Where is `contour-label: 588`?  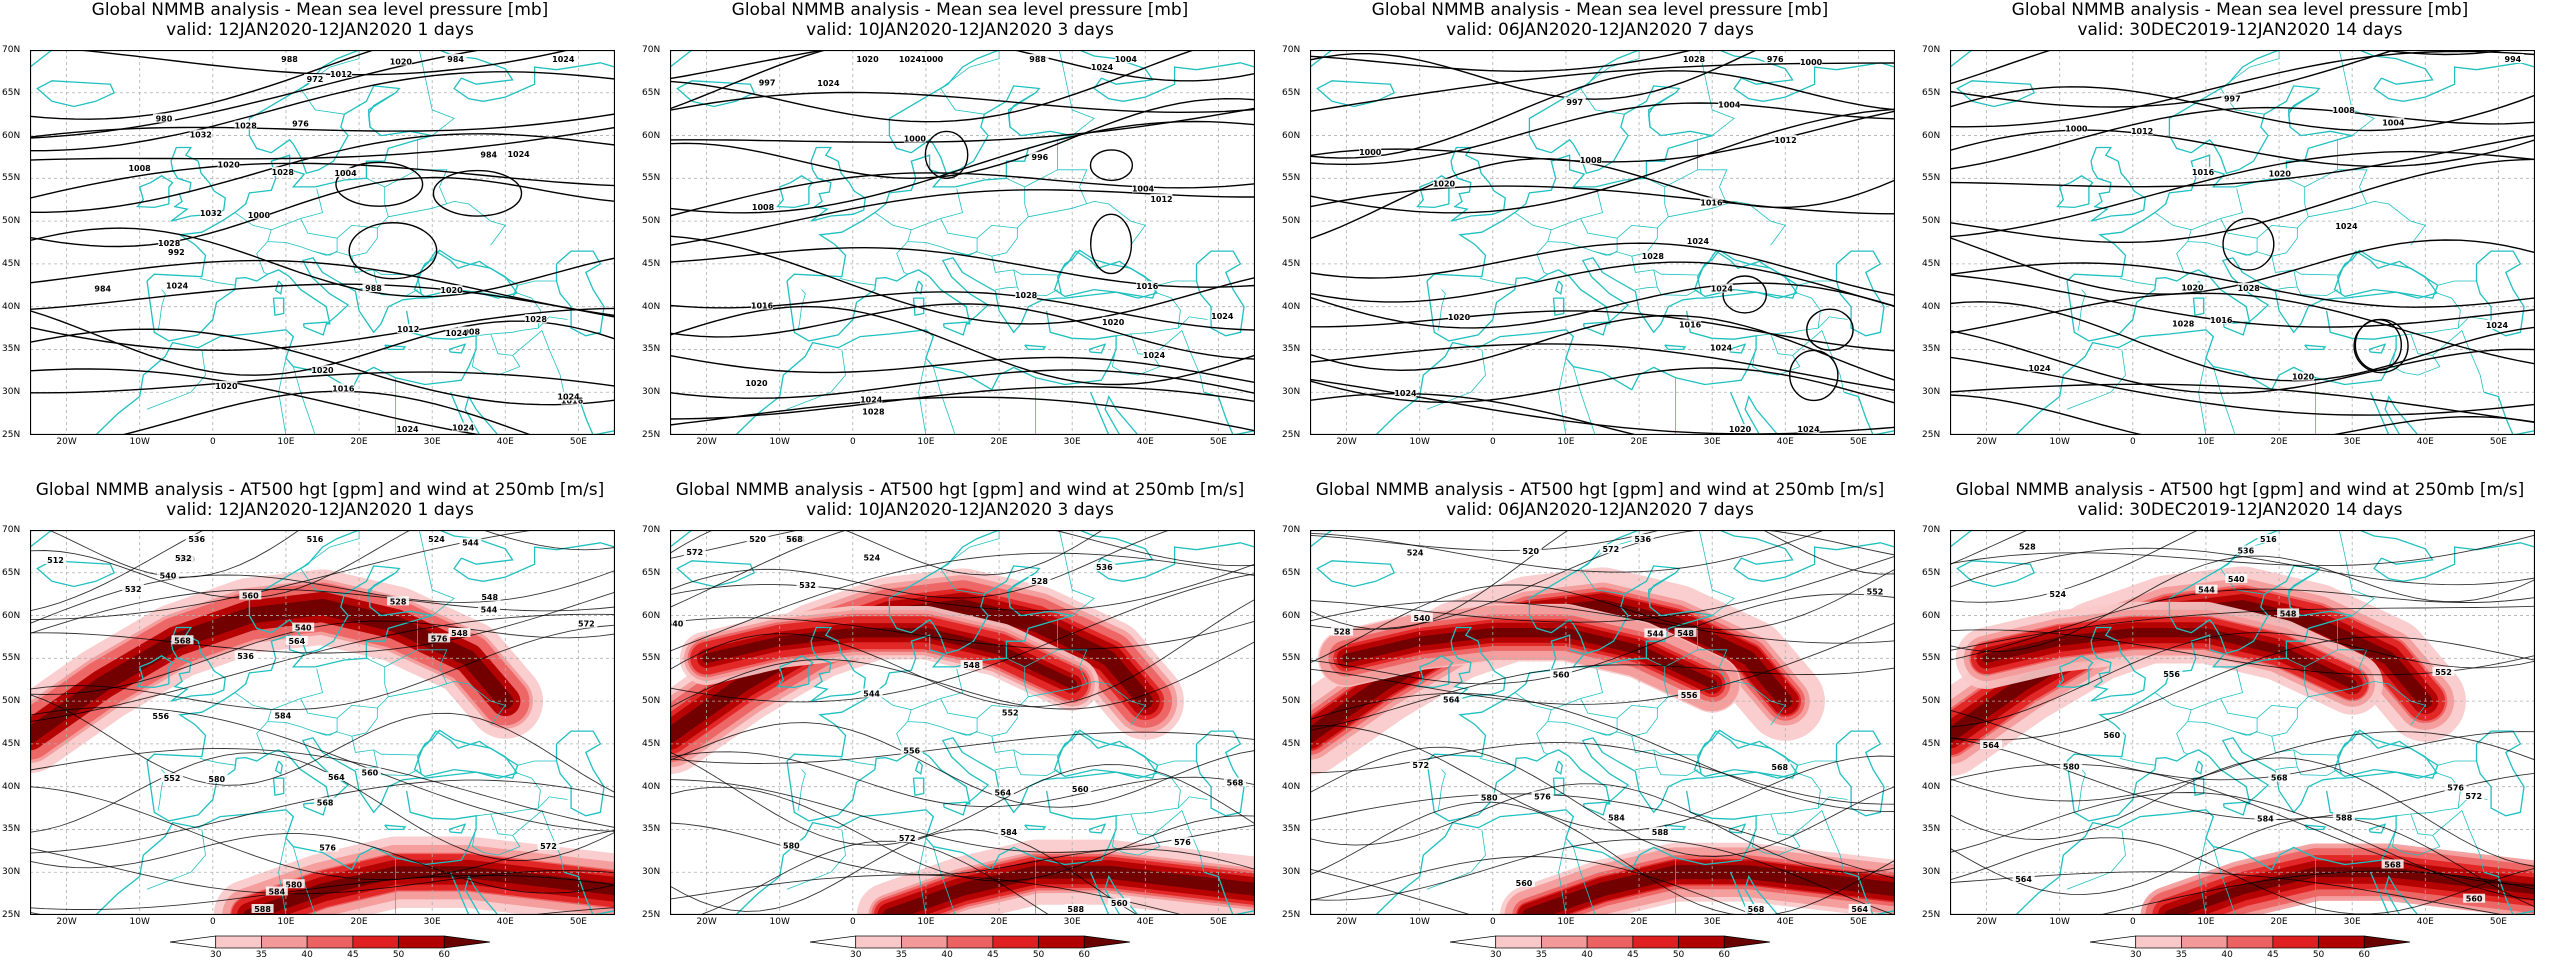 contour-label: 588 is located at coordinates (1075, 909).